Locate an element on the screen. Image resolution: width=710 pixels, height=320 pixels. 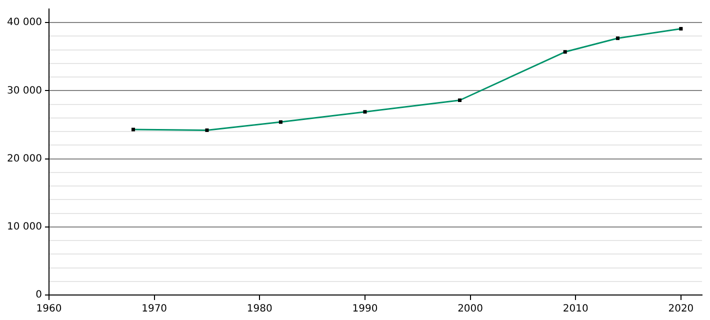
x-tick-label: 1960 is located at coordinates (49, 309).